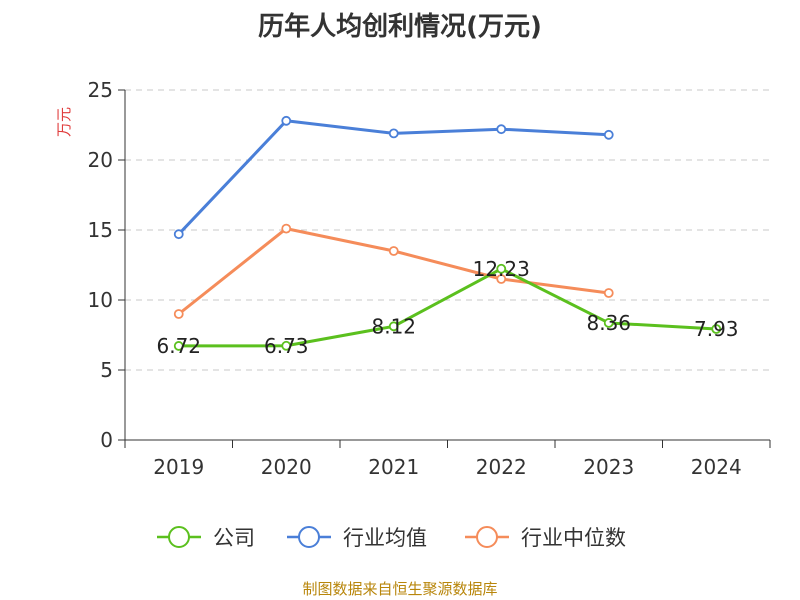 The height and width of the screenshot is (600, 800). I want to click on data-label: 8.36, so click(608, 323).